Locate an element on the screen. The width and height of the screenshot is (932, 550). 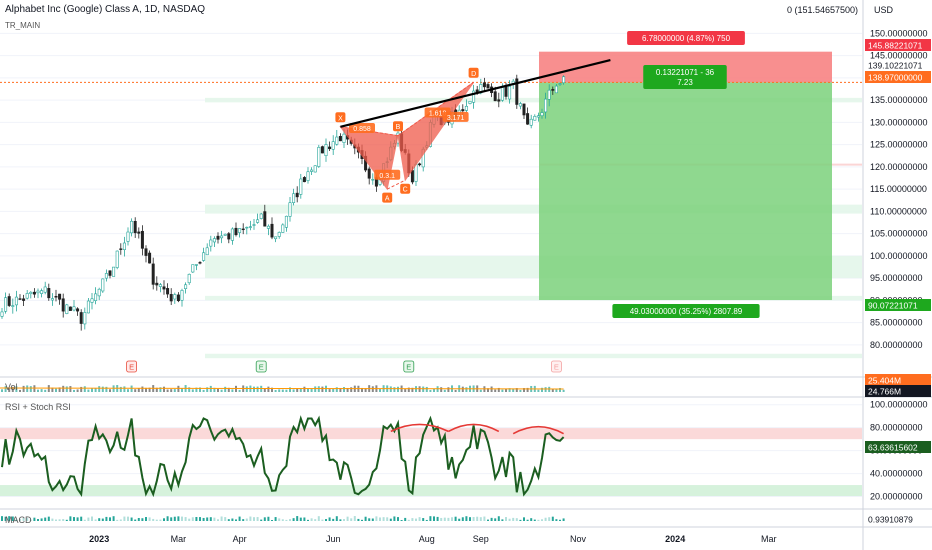
indicator-tag: TR_MAIN is located at coordinates (22, 25).